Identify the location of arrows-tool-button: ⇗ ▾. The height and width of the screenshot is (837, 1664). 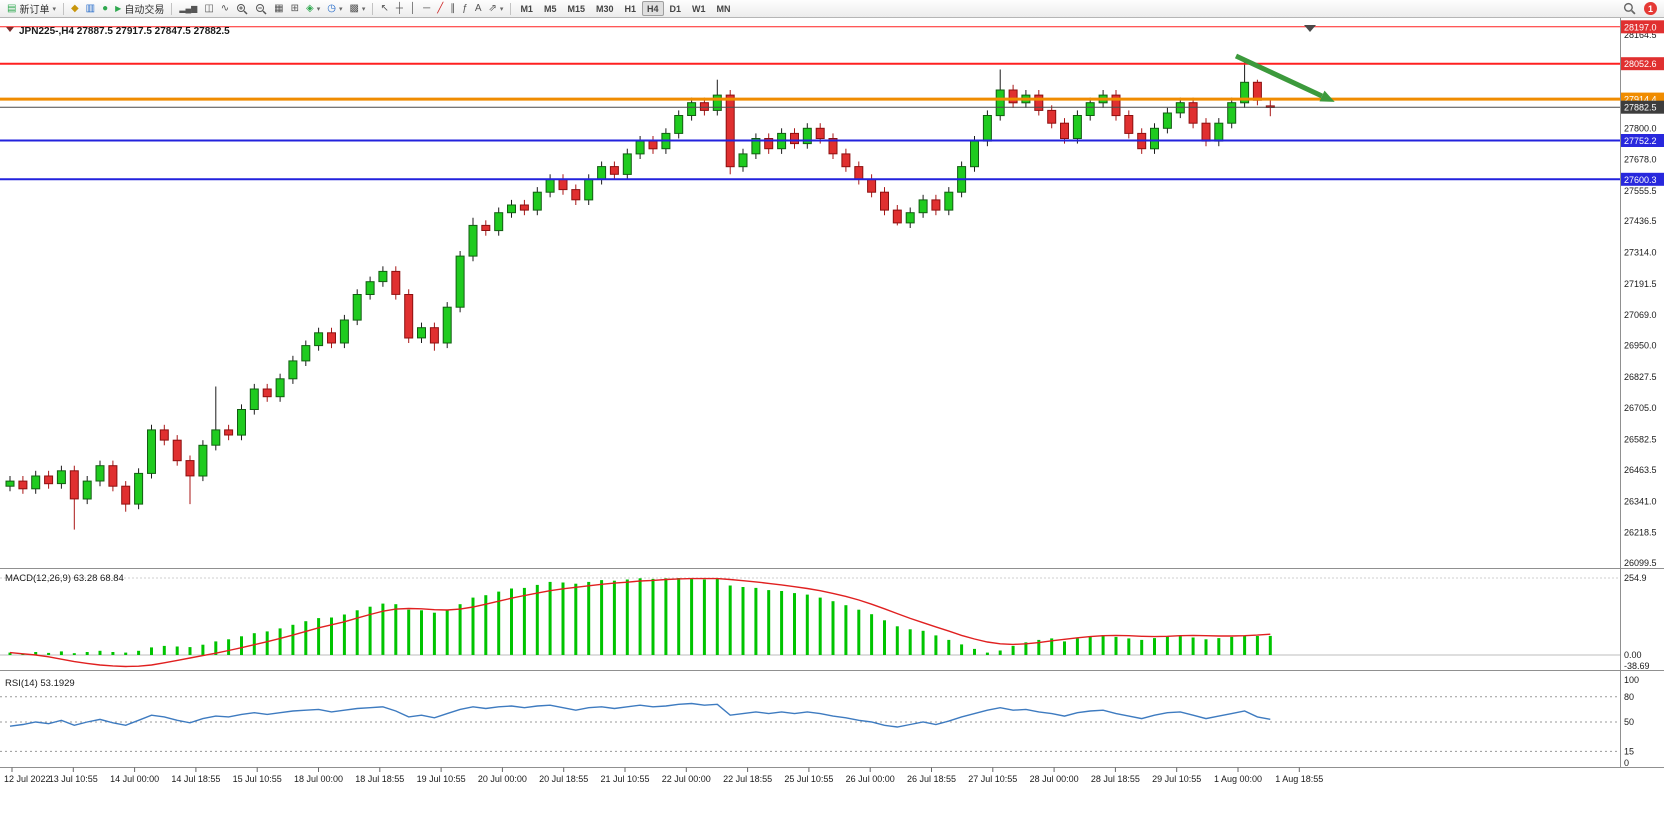
(496, 8).